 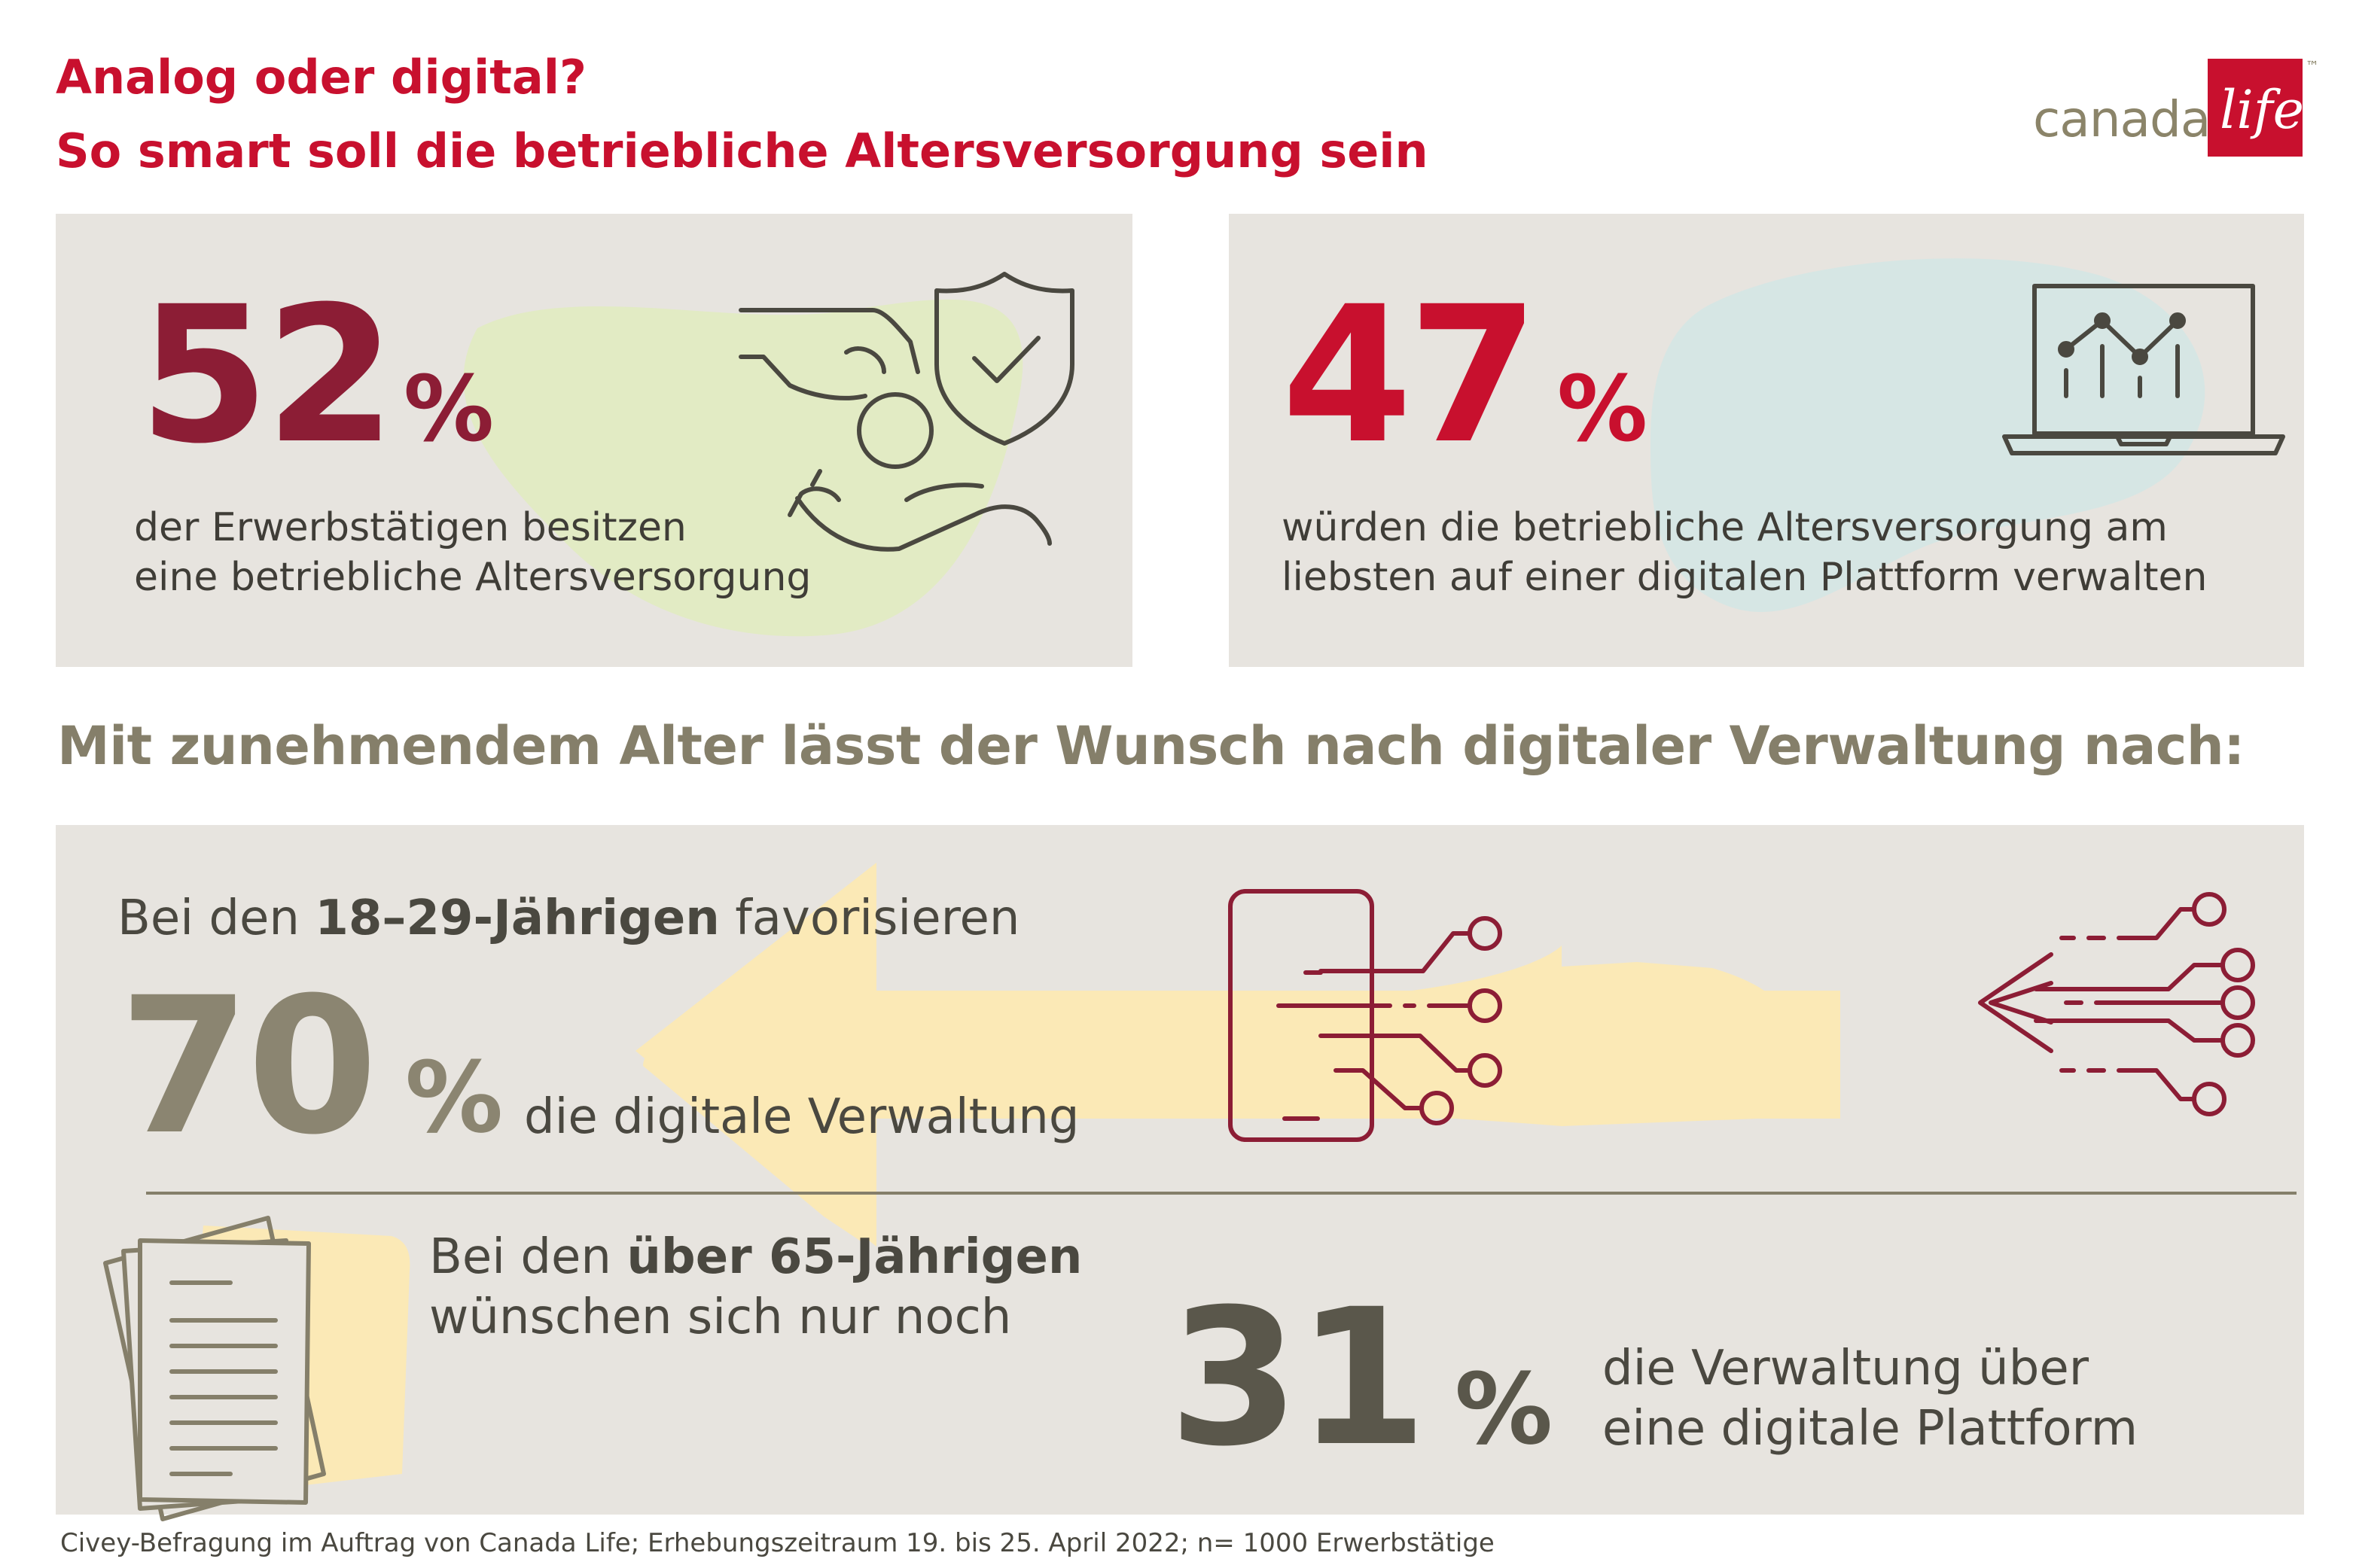 I want to click on hand-coin-shield-icon, so click(x=906, y=412).